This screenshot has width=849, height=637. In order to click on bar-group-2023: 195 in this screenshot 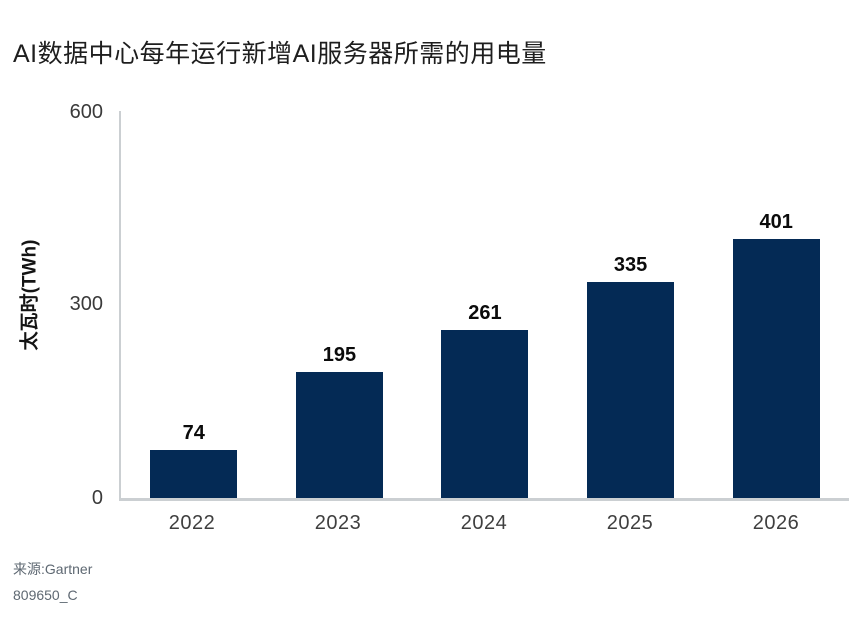, I will do `click(340, 304)`.